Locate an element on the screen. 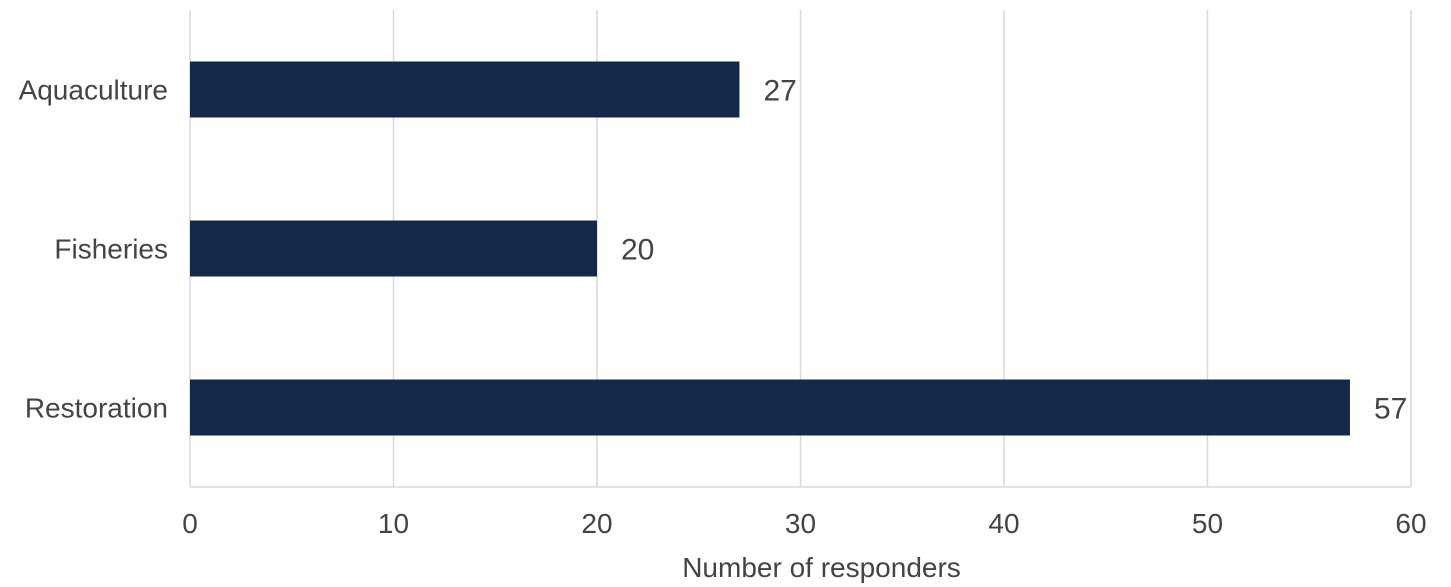 Image resolution: width=1451 pixels, height=587 pixels. x-axis: 0 10 20 30 40 50 60 is located at coordinates (804, 512).